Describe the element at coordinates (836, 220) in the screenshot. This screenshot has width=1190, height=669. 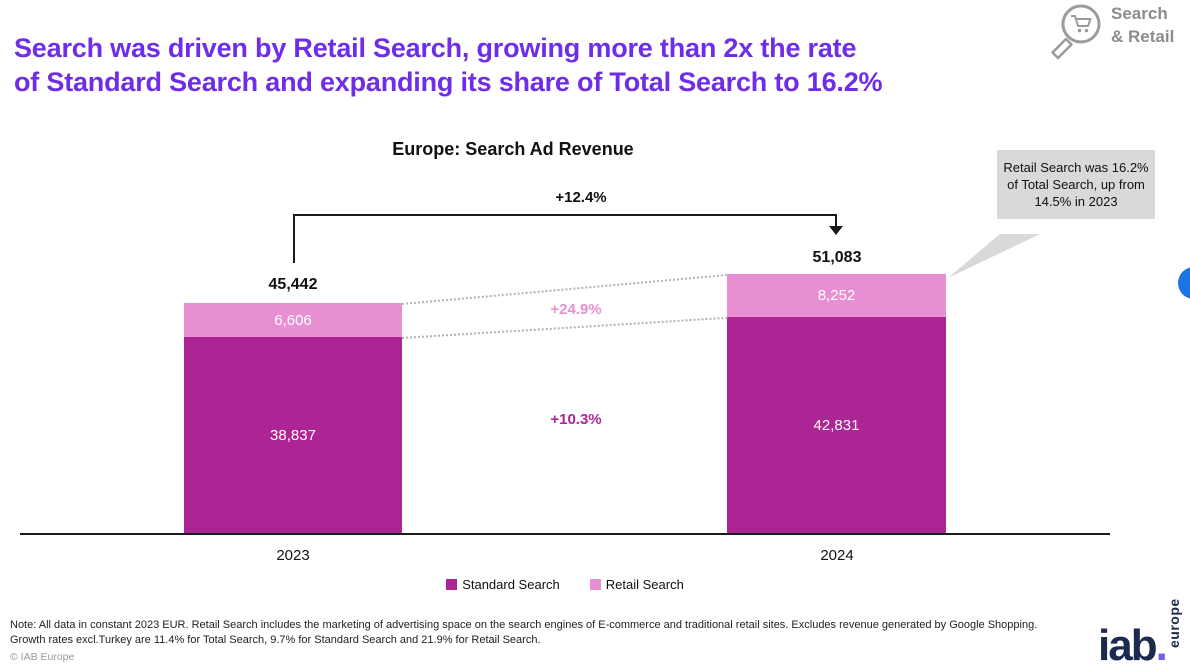
I see `growth-bracket-right` at that location.